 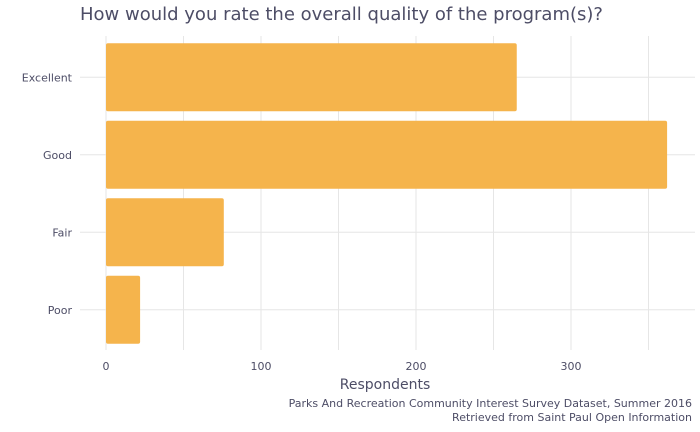 I want to click on y-tick-label: Excellent, so click(x=47, y=77).